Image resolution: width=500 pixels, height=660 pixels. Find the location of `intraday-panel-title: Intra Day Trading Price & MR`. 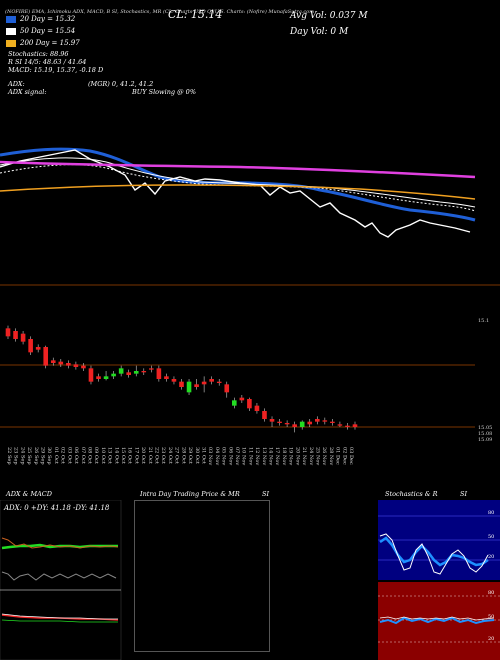

intraday-panel-title: Intra Day Trading Price & MR is located at coordinates (190, 494).